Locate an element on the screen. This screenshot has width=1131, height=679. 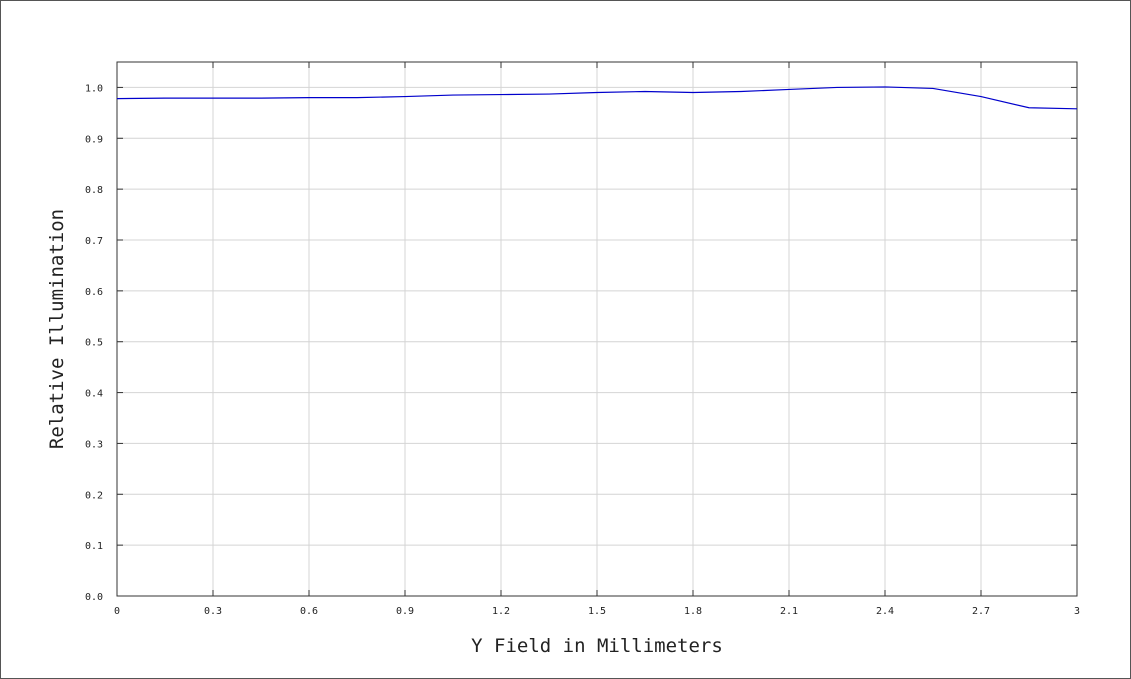
series-lines is located at coordinates (597, 98).